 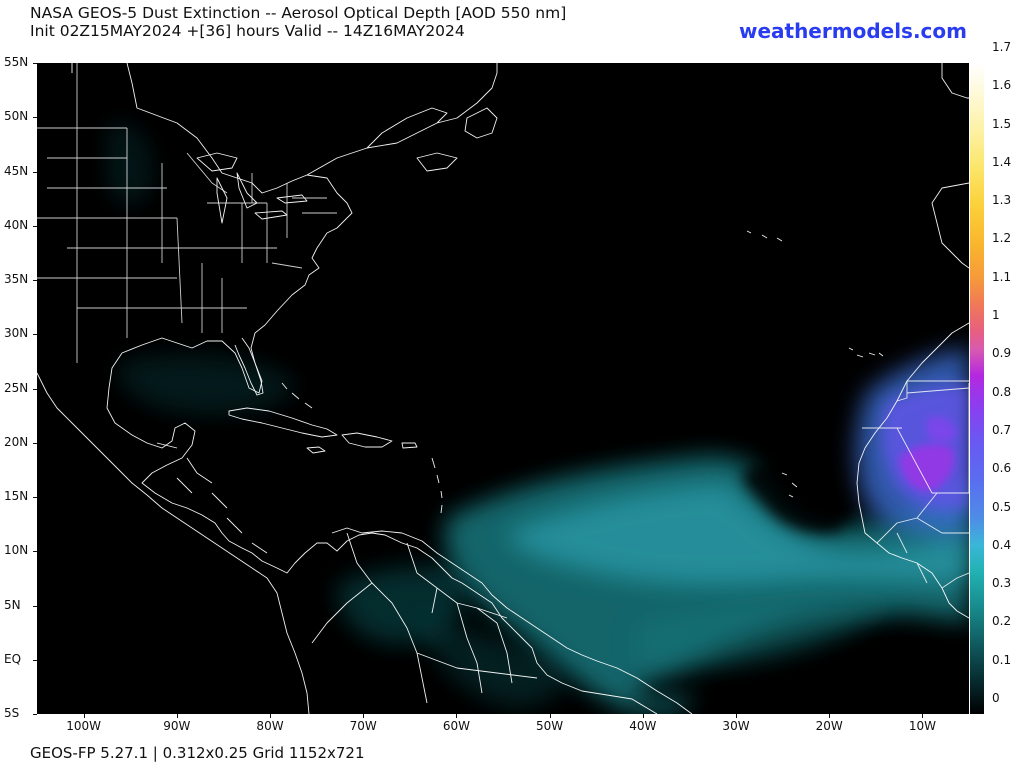 I want to click on iceland-edge, so click(x=955, y=81).